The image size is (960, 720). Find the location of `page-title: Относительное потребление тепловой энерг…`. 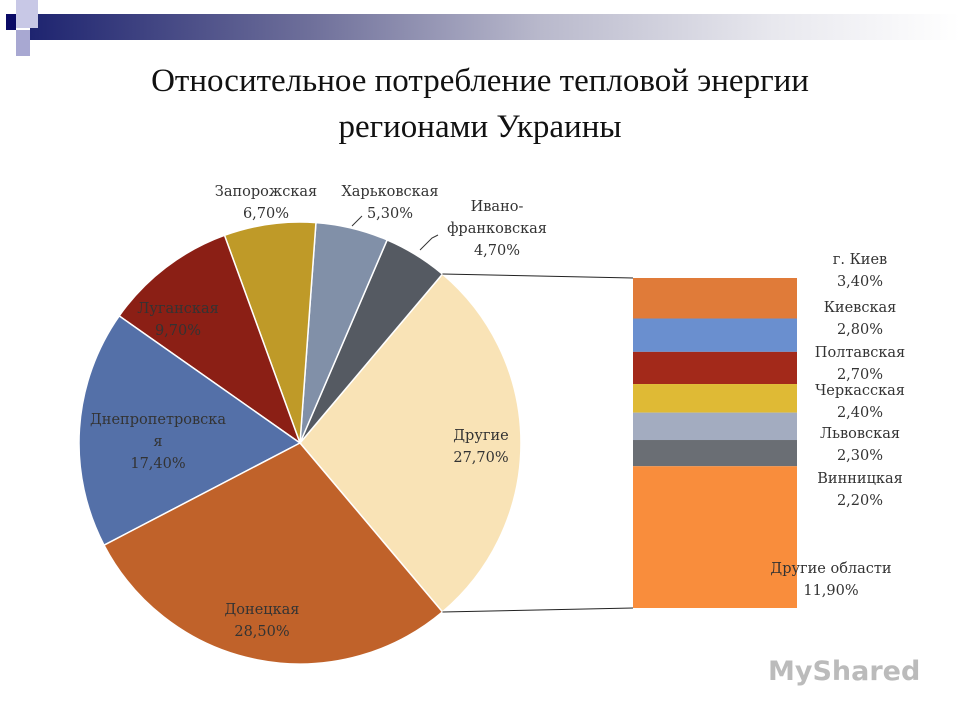

page-title: Относительное потребление тепловой энерг… is located at coordinates (480, 104).